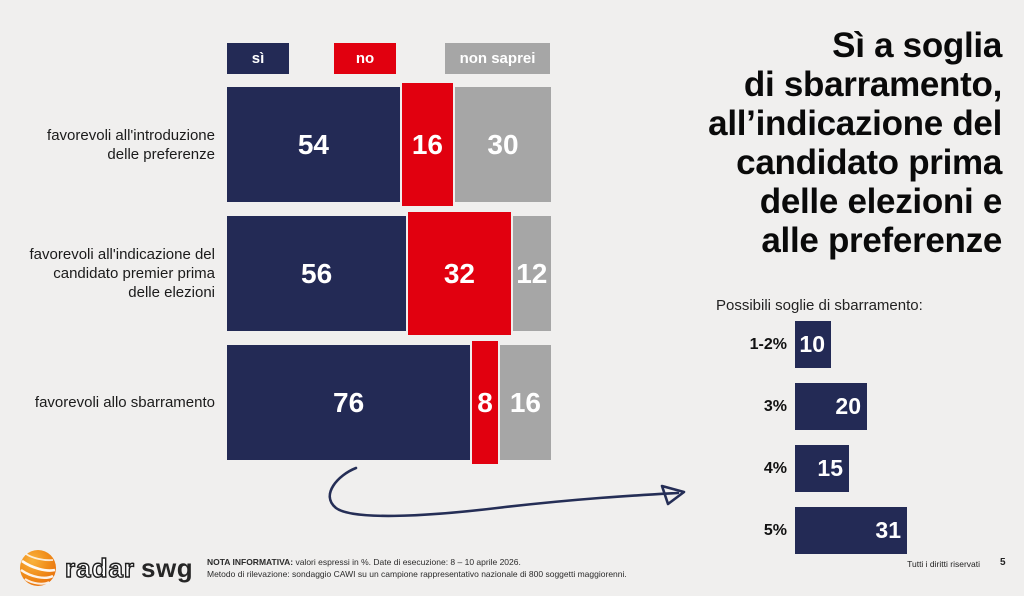 The height and width of the screenshot is (596, 1024). I want to click on stacked-bar-row: favorevoli allo sbarramento 76 8 16, so click(275, 402).